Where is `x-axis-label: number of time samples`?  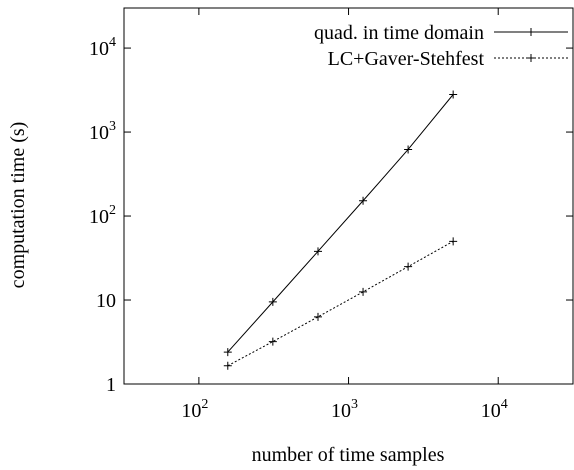 x-axis-label: number of time samples is located at coordinates (348, 455).